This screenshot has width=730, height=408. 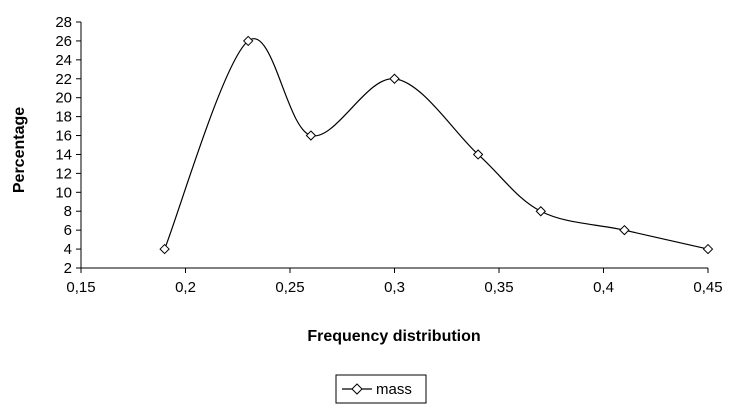 I want to click on y-tick-label: 28, so click(x=63, y=22).